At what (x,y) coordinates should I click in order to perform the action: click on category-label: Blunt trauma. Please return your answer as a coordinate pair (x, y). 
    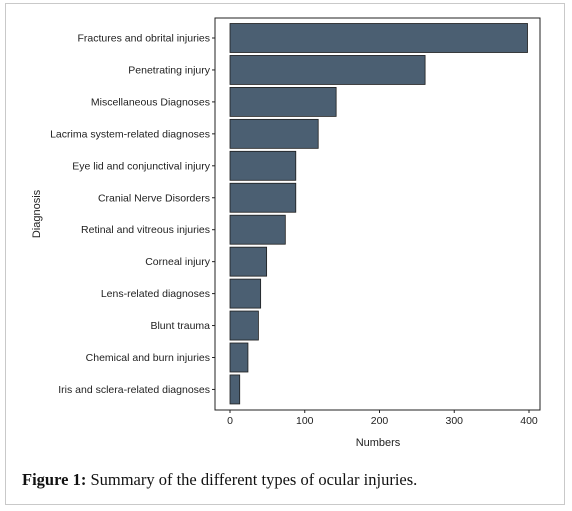
    Looking at the image, I should click on (180, 326).